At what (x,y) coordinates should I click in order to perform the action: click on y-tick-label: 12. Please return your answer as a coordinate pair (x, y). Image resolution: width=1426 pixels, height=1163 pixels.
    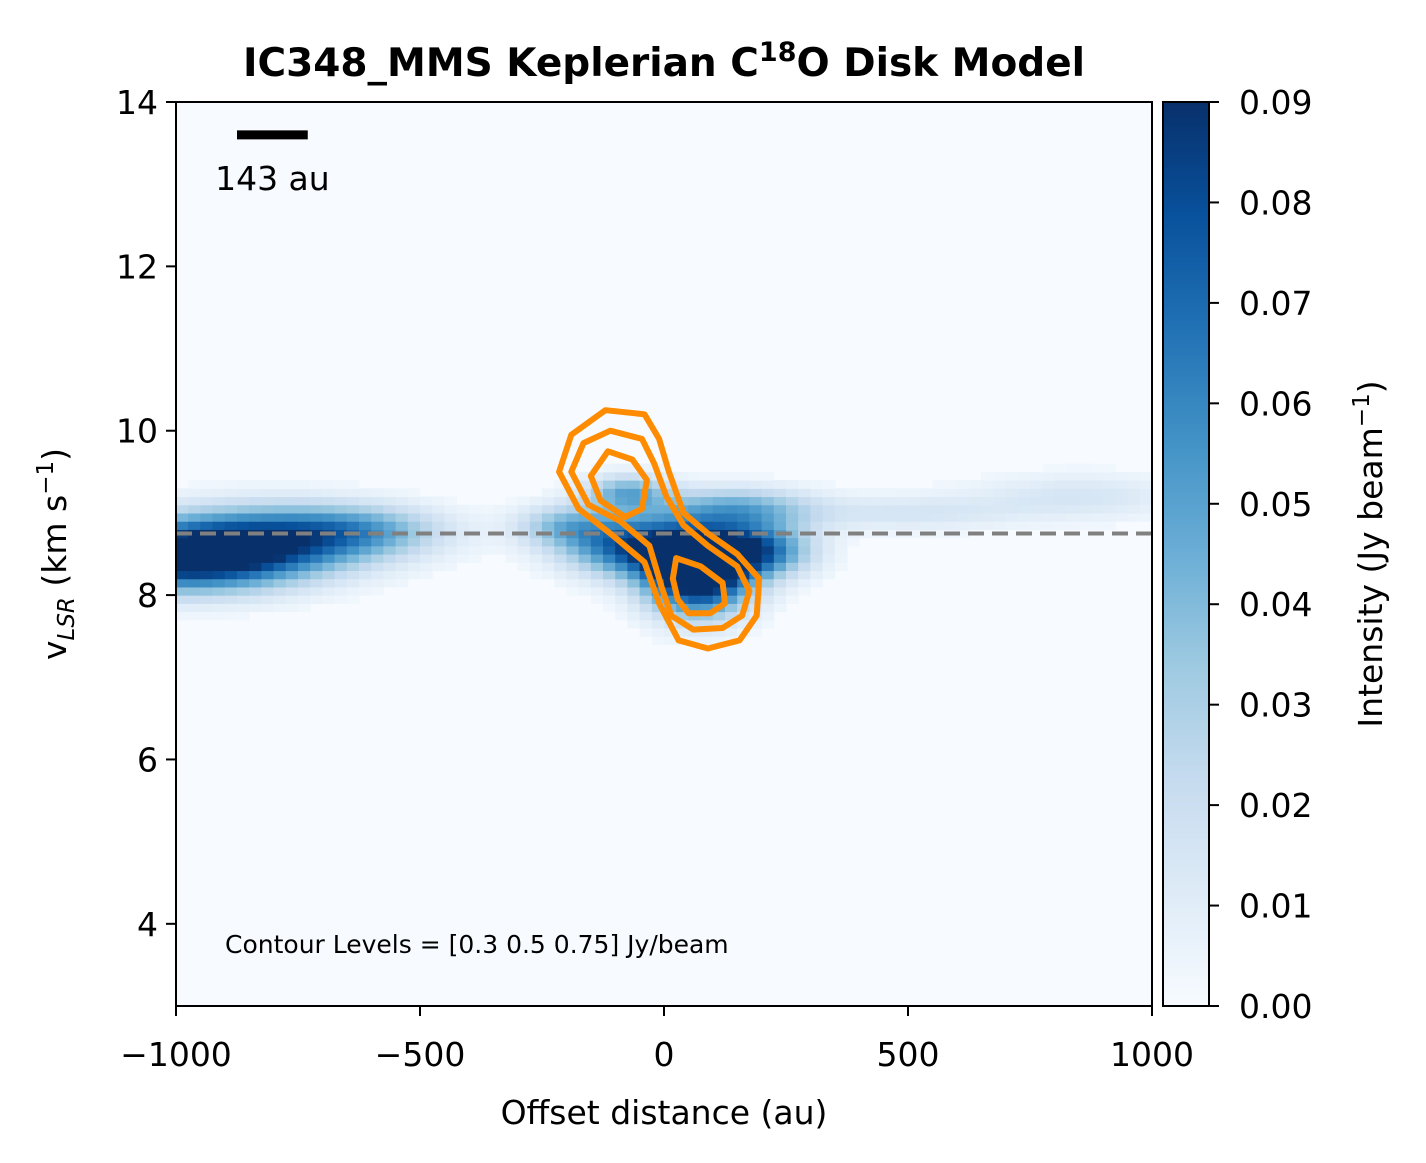
    Looking at the image, I should click on (137, 266).